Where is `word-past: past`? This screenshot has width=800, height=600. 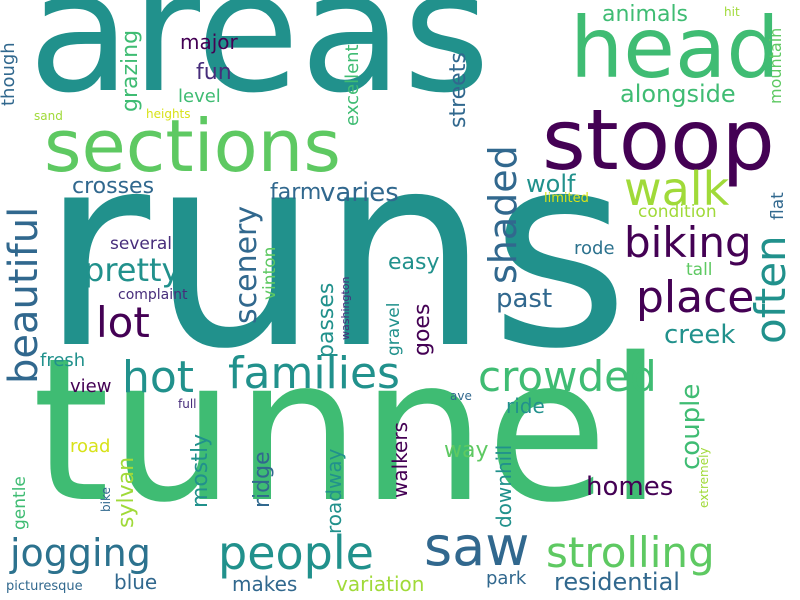 word-past: past is located at coordinates (524, 299).